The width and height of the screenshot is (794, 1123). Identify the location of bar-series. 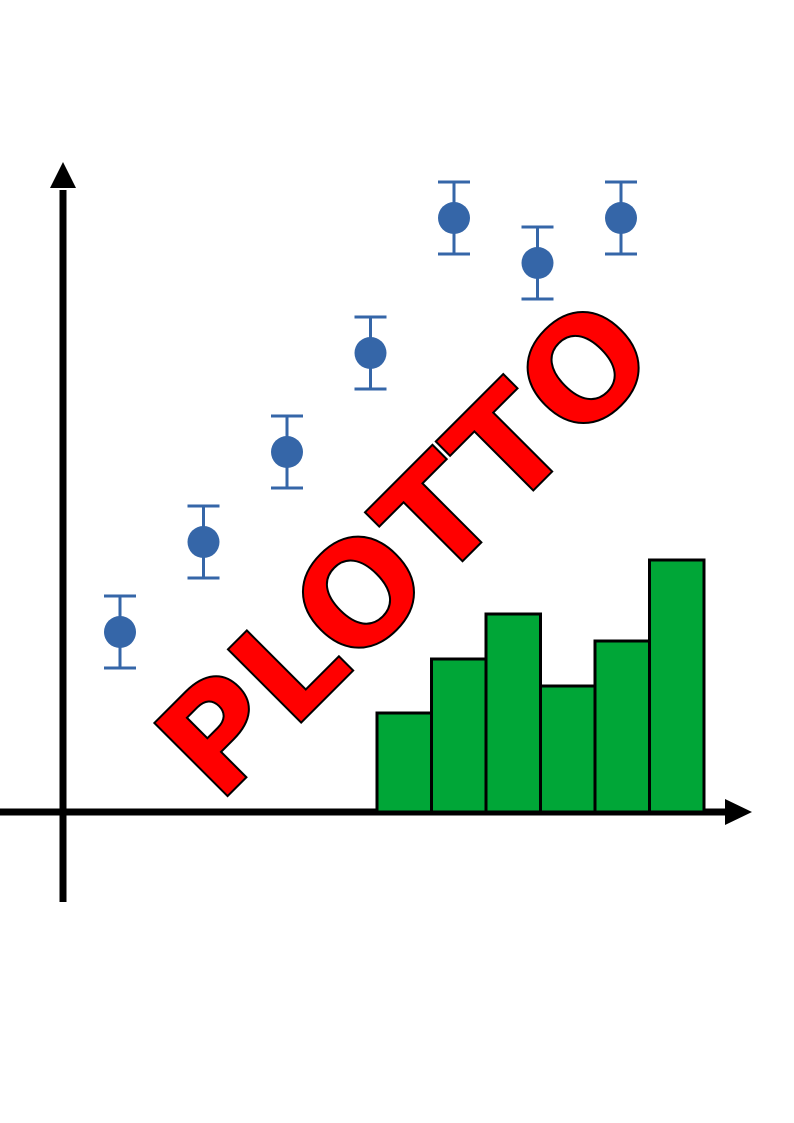
(540, 686).